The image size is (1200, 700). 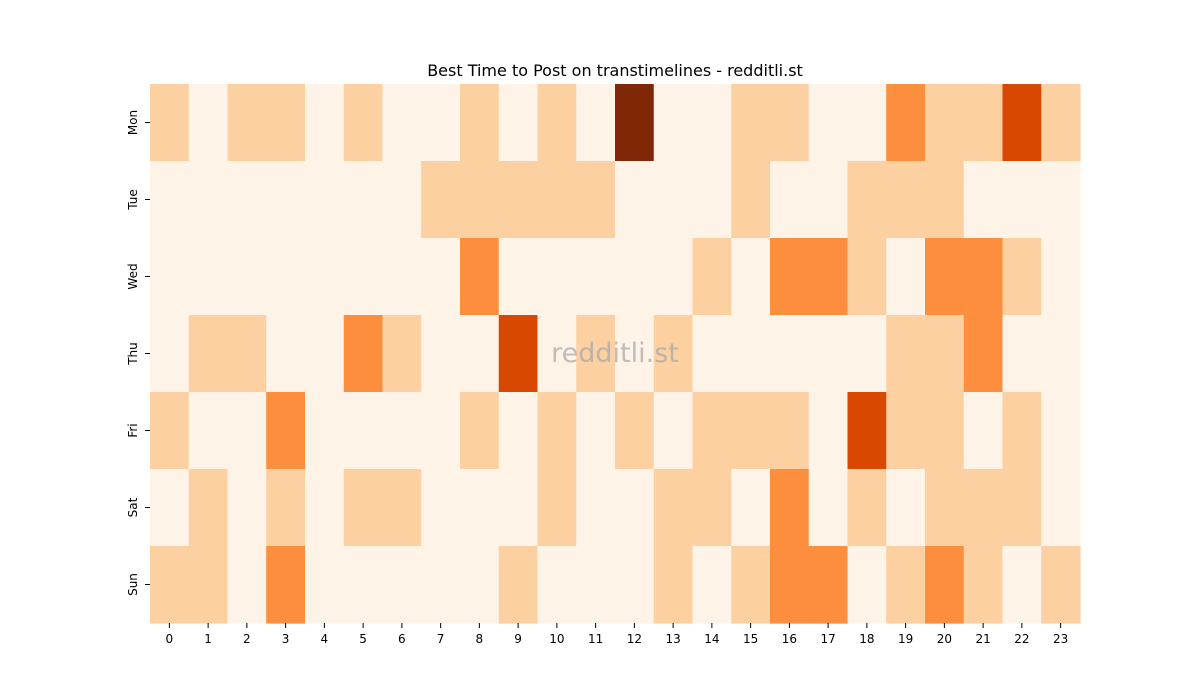 I want to click on x-axis: 0 1 2 3 4 5 6 7 8 9 10 11 12 13 14 15 16 17 18 19 20 21 22 23, so click(x=617, y=634).